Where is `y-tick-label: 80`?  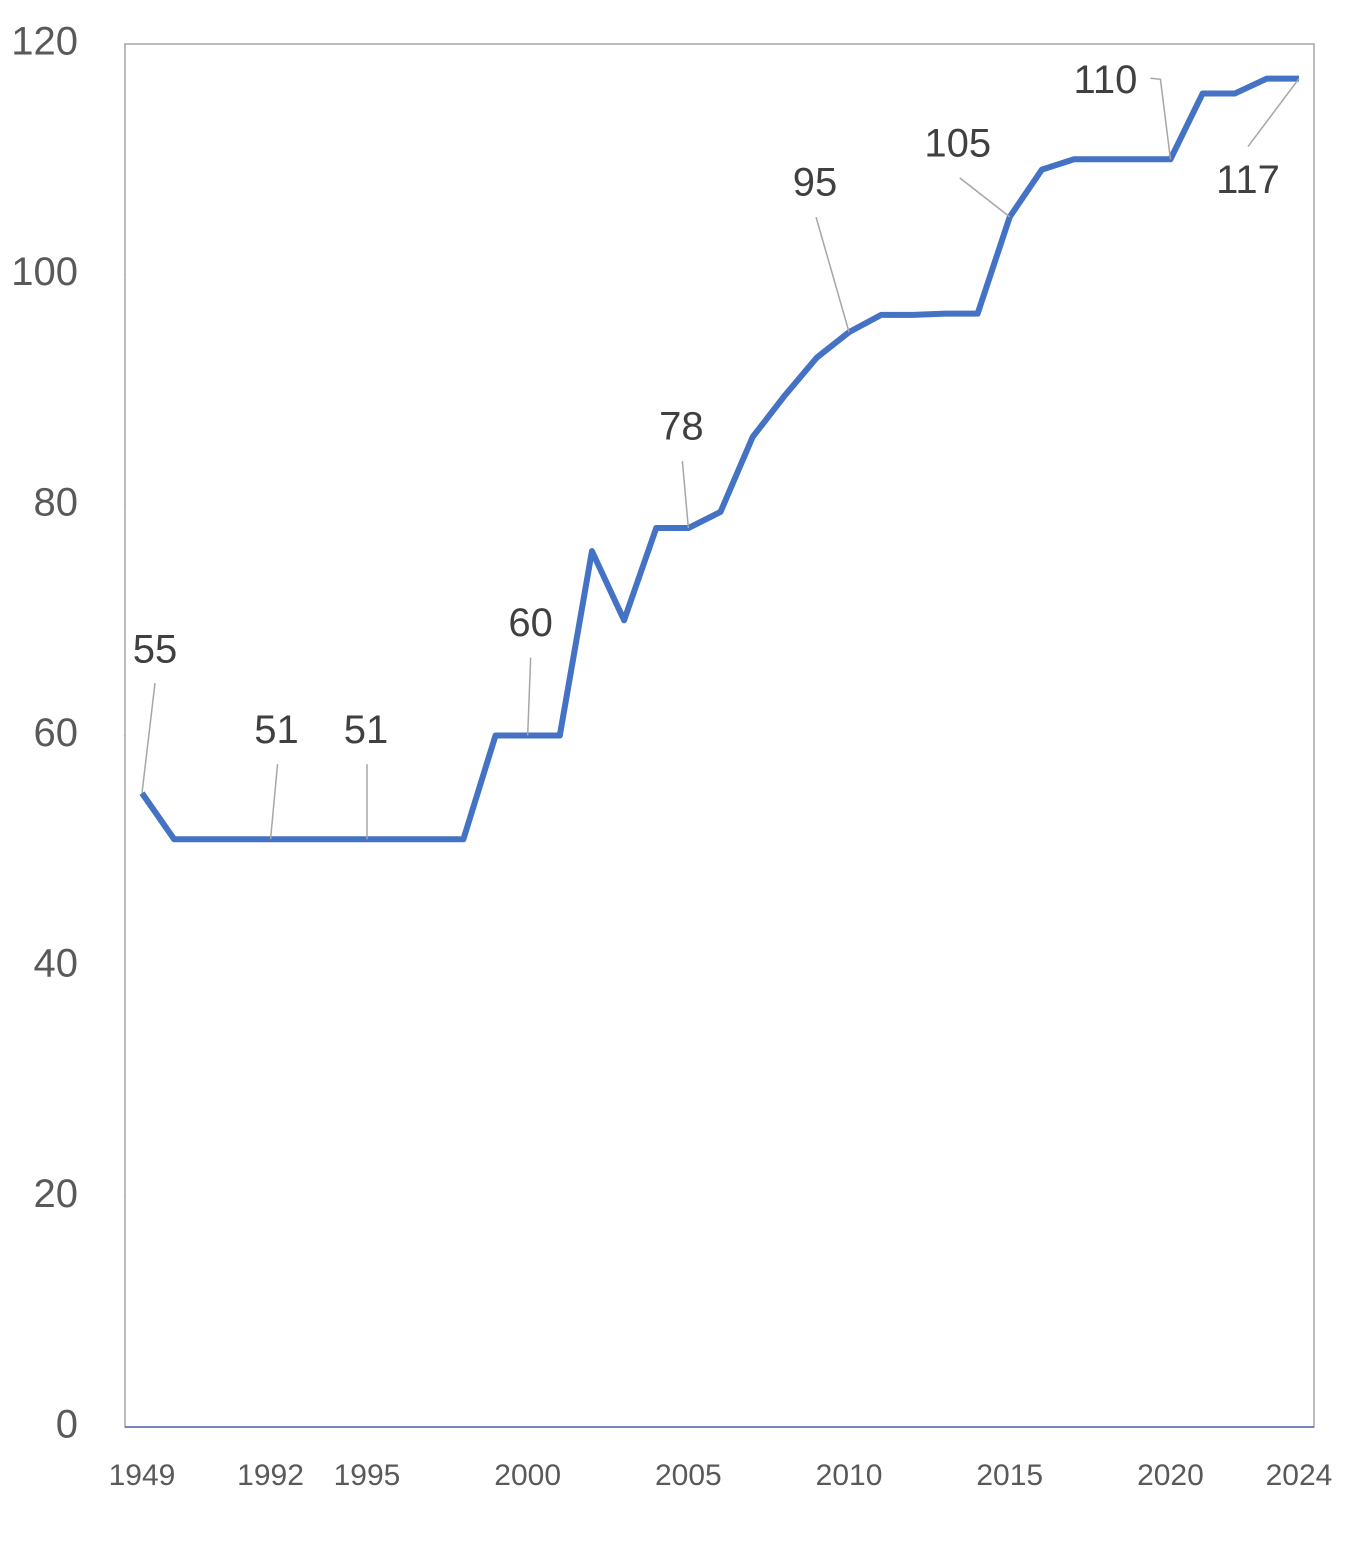 y-tick-label: 80 is located at coordinates (56, 503).